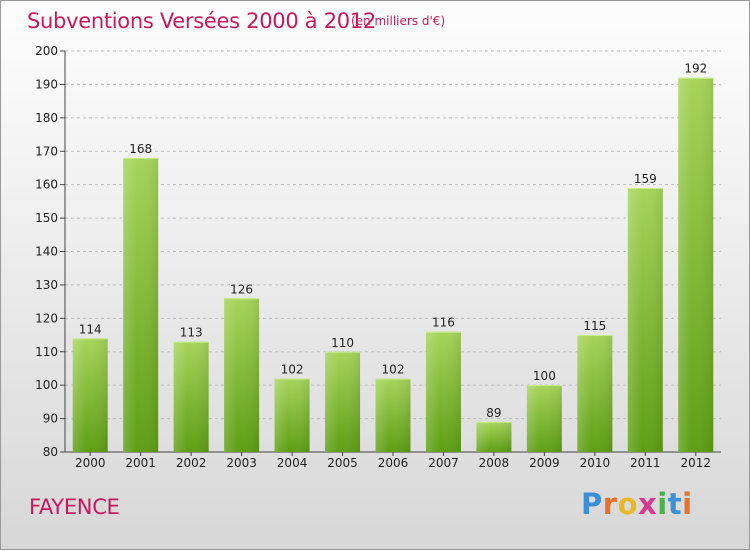 The height and width of the screenshot is (551, 750). I want to click on proxiti-logo: Proxiti, so click(637, 504).